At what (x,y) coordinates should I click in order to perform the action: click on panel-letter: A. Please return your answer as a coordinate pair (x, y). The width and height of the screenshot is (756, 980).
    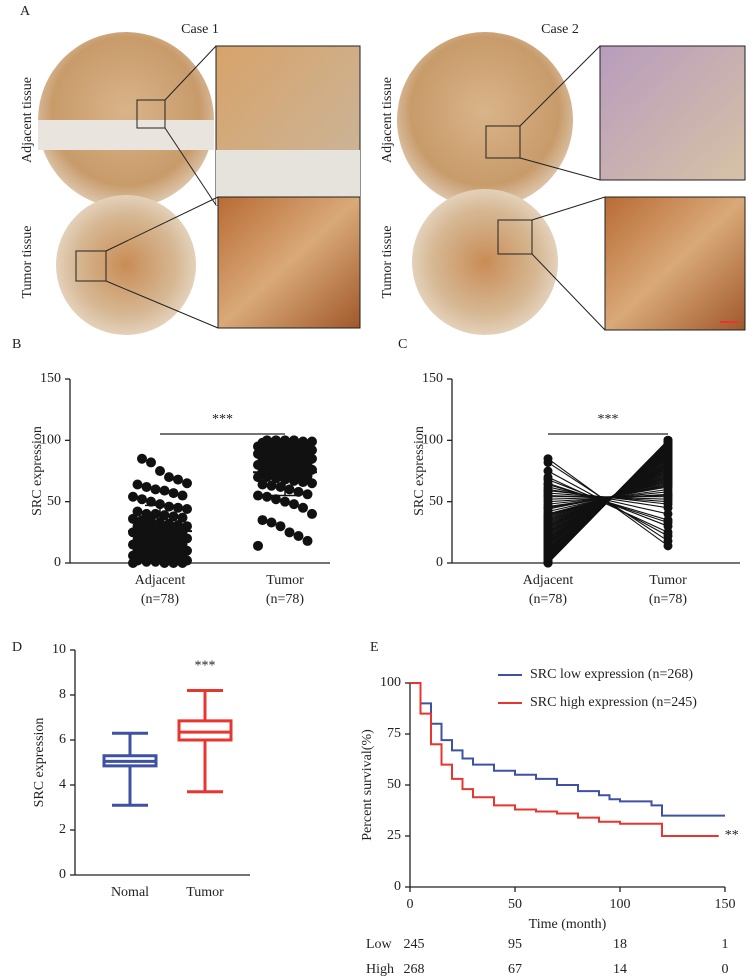
    Looking at the image, I should click on (25, 11).